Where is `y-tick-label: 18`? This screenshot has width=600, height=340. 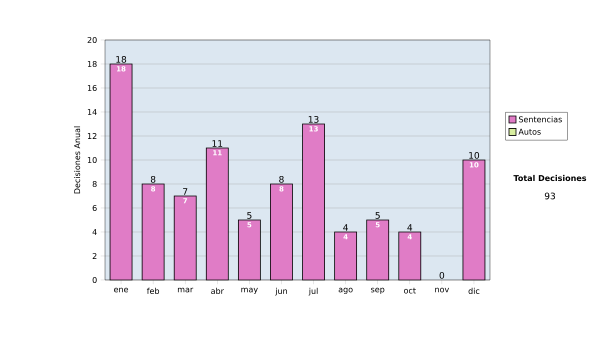 y-tick-label: 18 is located at coordinates (92, 64).